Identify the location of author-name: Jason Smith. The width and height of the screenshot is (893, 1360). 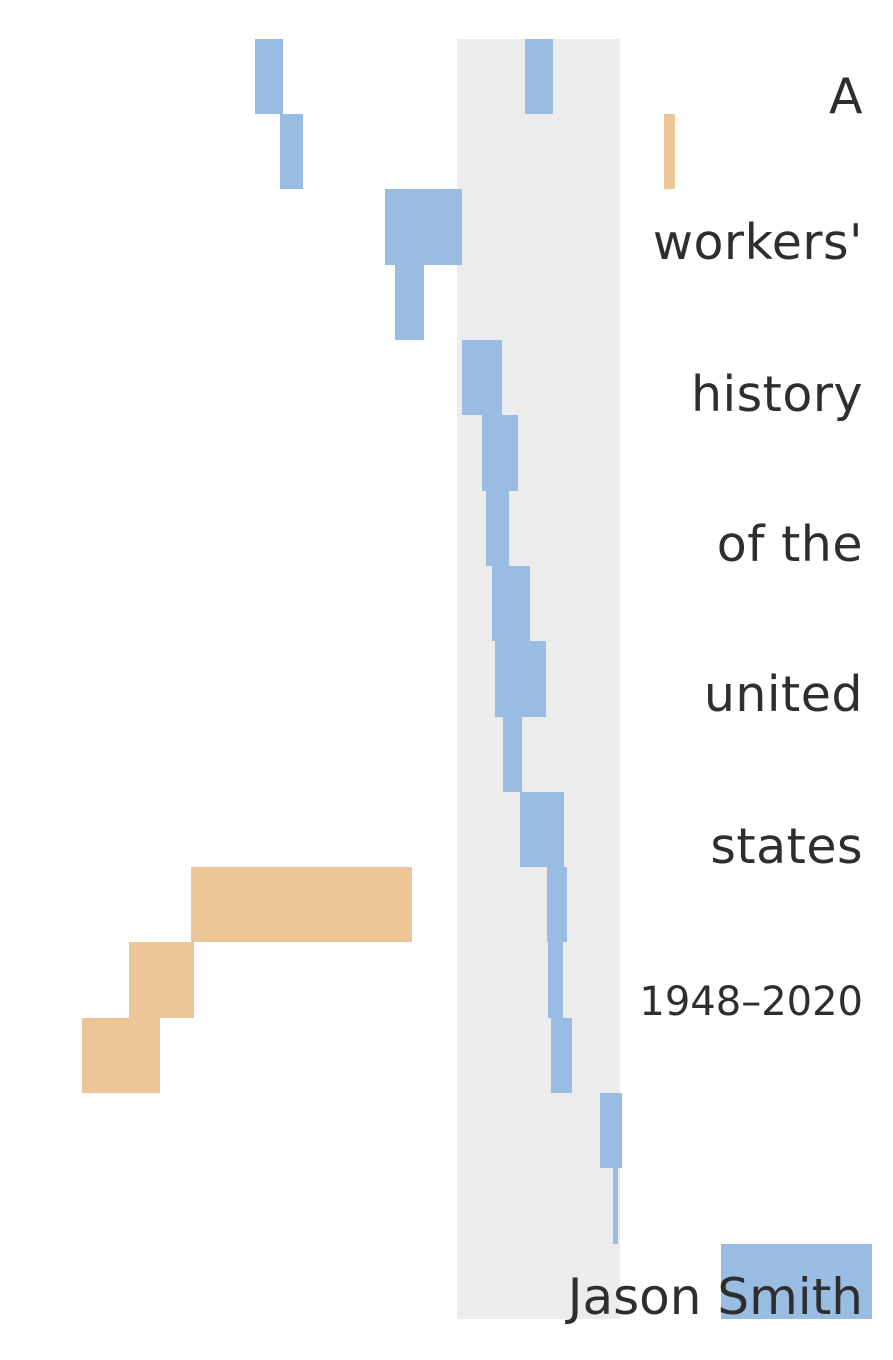
(715, 1297).